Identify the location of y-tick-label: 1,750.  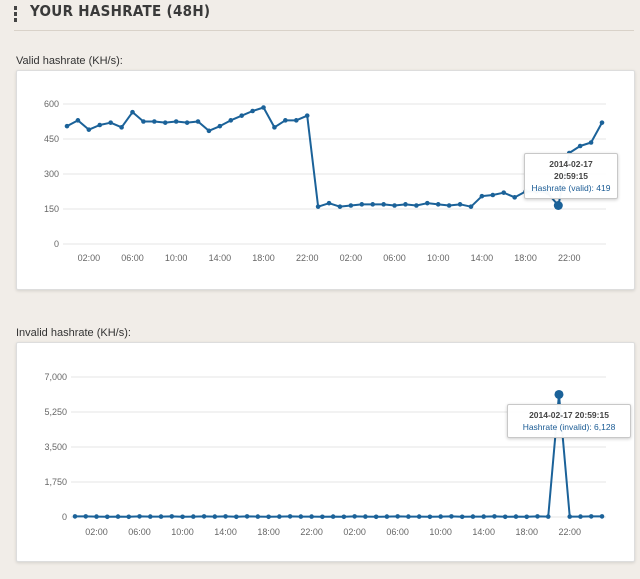
(55, 482).